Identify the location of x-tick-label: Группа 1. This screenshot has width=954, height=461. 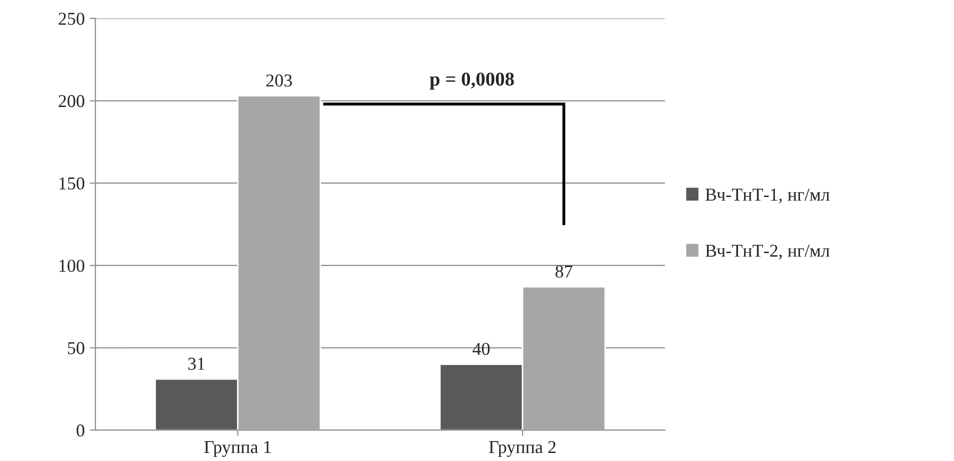
(237, 449).